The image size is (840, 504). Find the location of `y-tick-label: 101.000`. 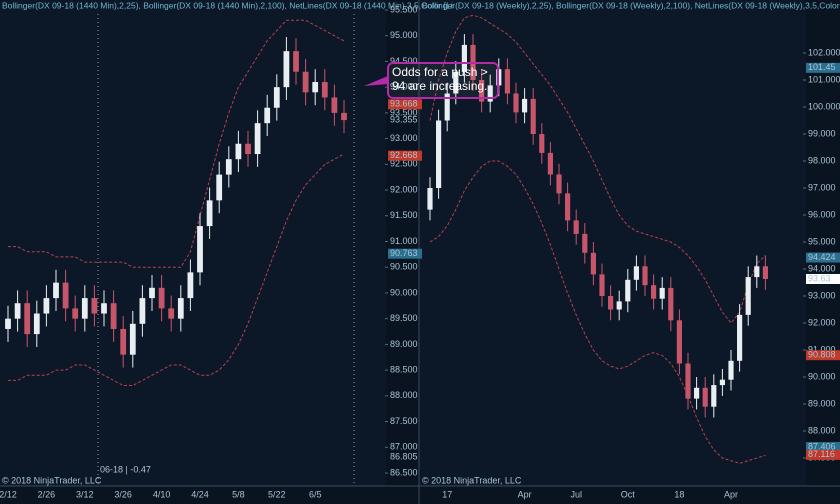

y-tick-label: 101.000 is located at coordinates (824, 79).